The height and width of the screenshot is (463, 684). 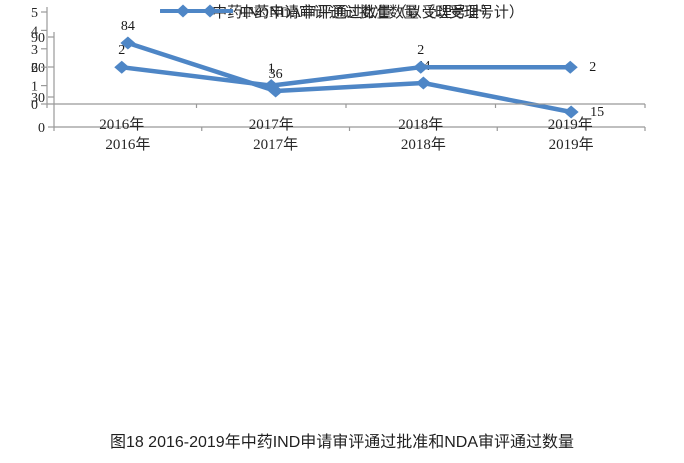 I want to click on y-tick-label: 5, so click(x=34, y=13).